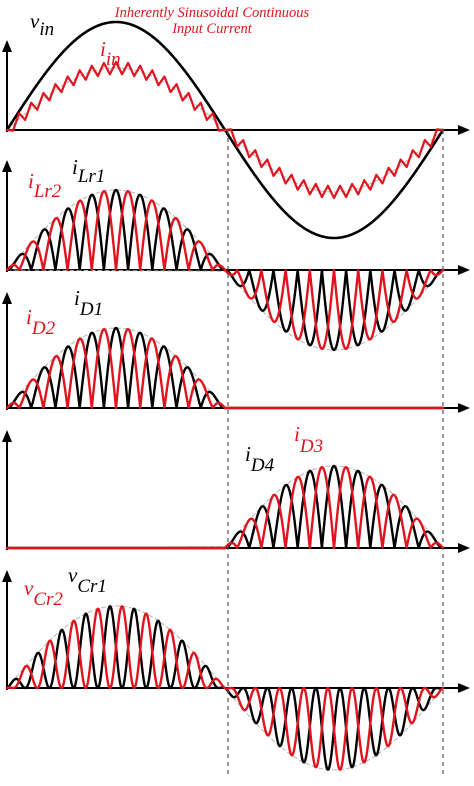 This screenshot has height=786, width=474. I want to click on panel2-x-arrow, so click(464, 270).